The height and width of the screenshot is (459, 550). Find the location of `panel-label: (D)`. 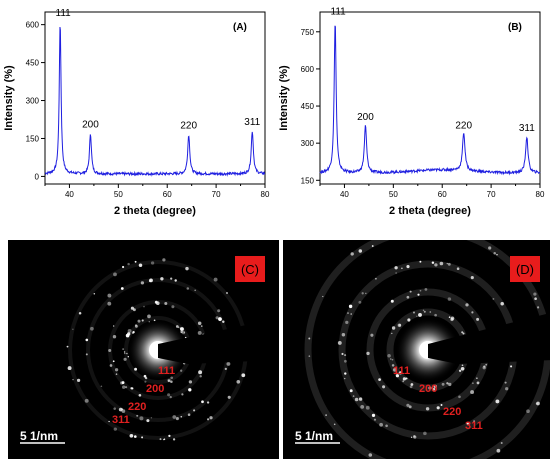

panel-label: (D) is located at coordinates (525, 269).